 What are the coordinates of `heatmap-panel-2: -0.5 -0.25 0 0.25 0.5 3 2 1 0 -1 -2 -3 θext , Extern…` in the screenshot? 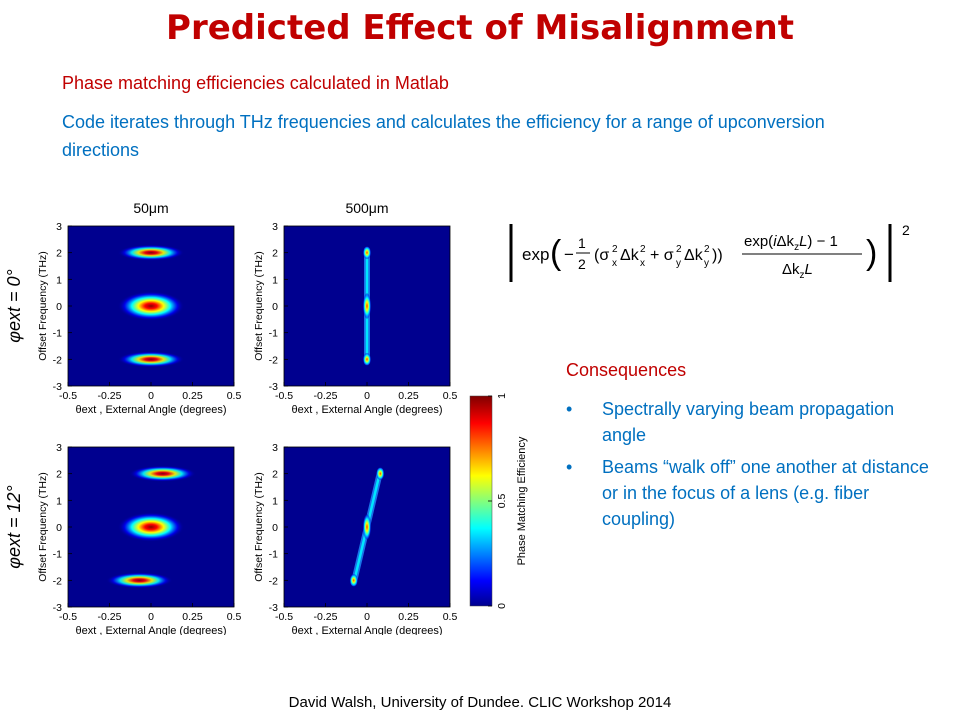 It's located at (355, 308).